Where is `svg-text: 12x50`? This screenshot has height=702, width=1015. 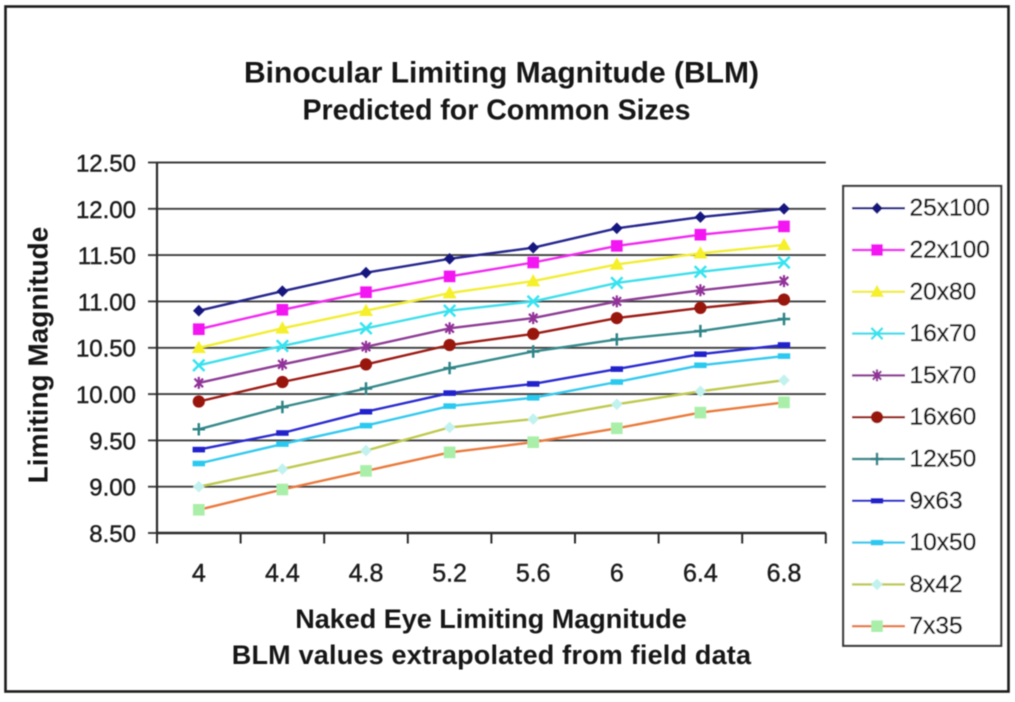
svg-text: 12x50 is located at coordinates (943, 459).